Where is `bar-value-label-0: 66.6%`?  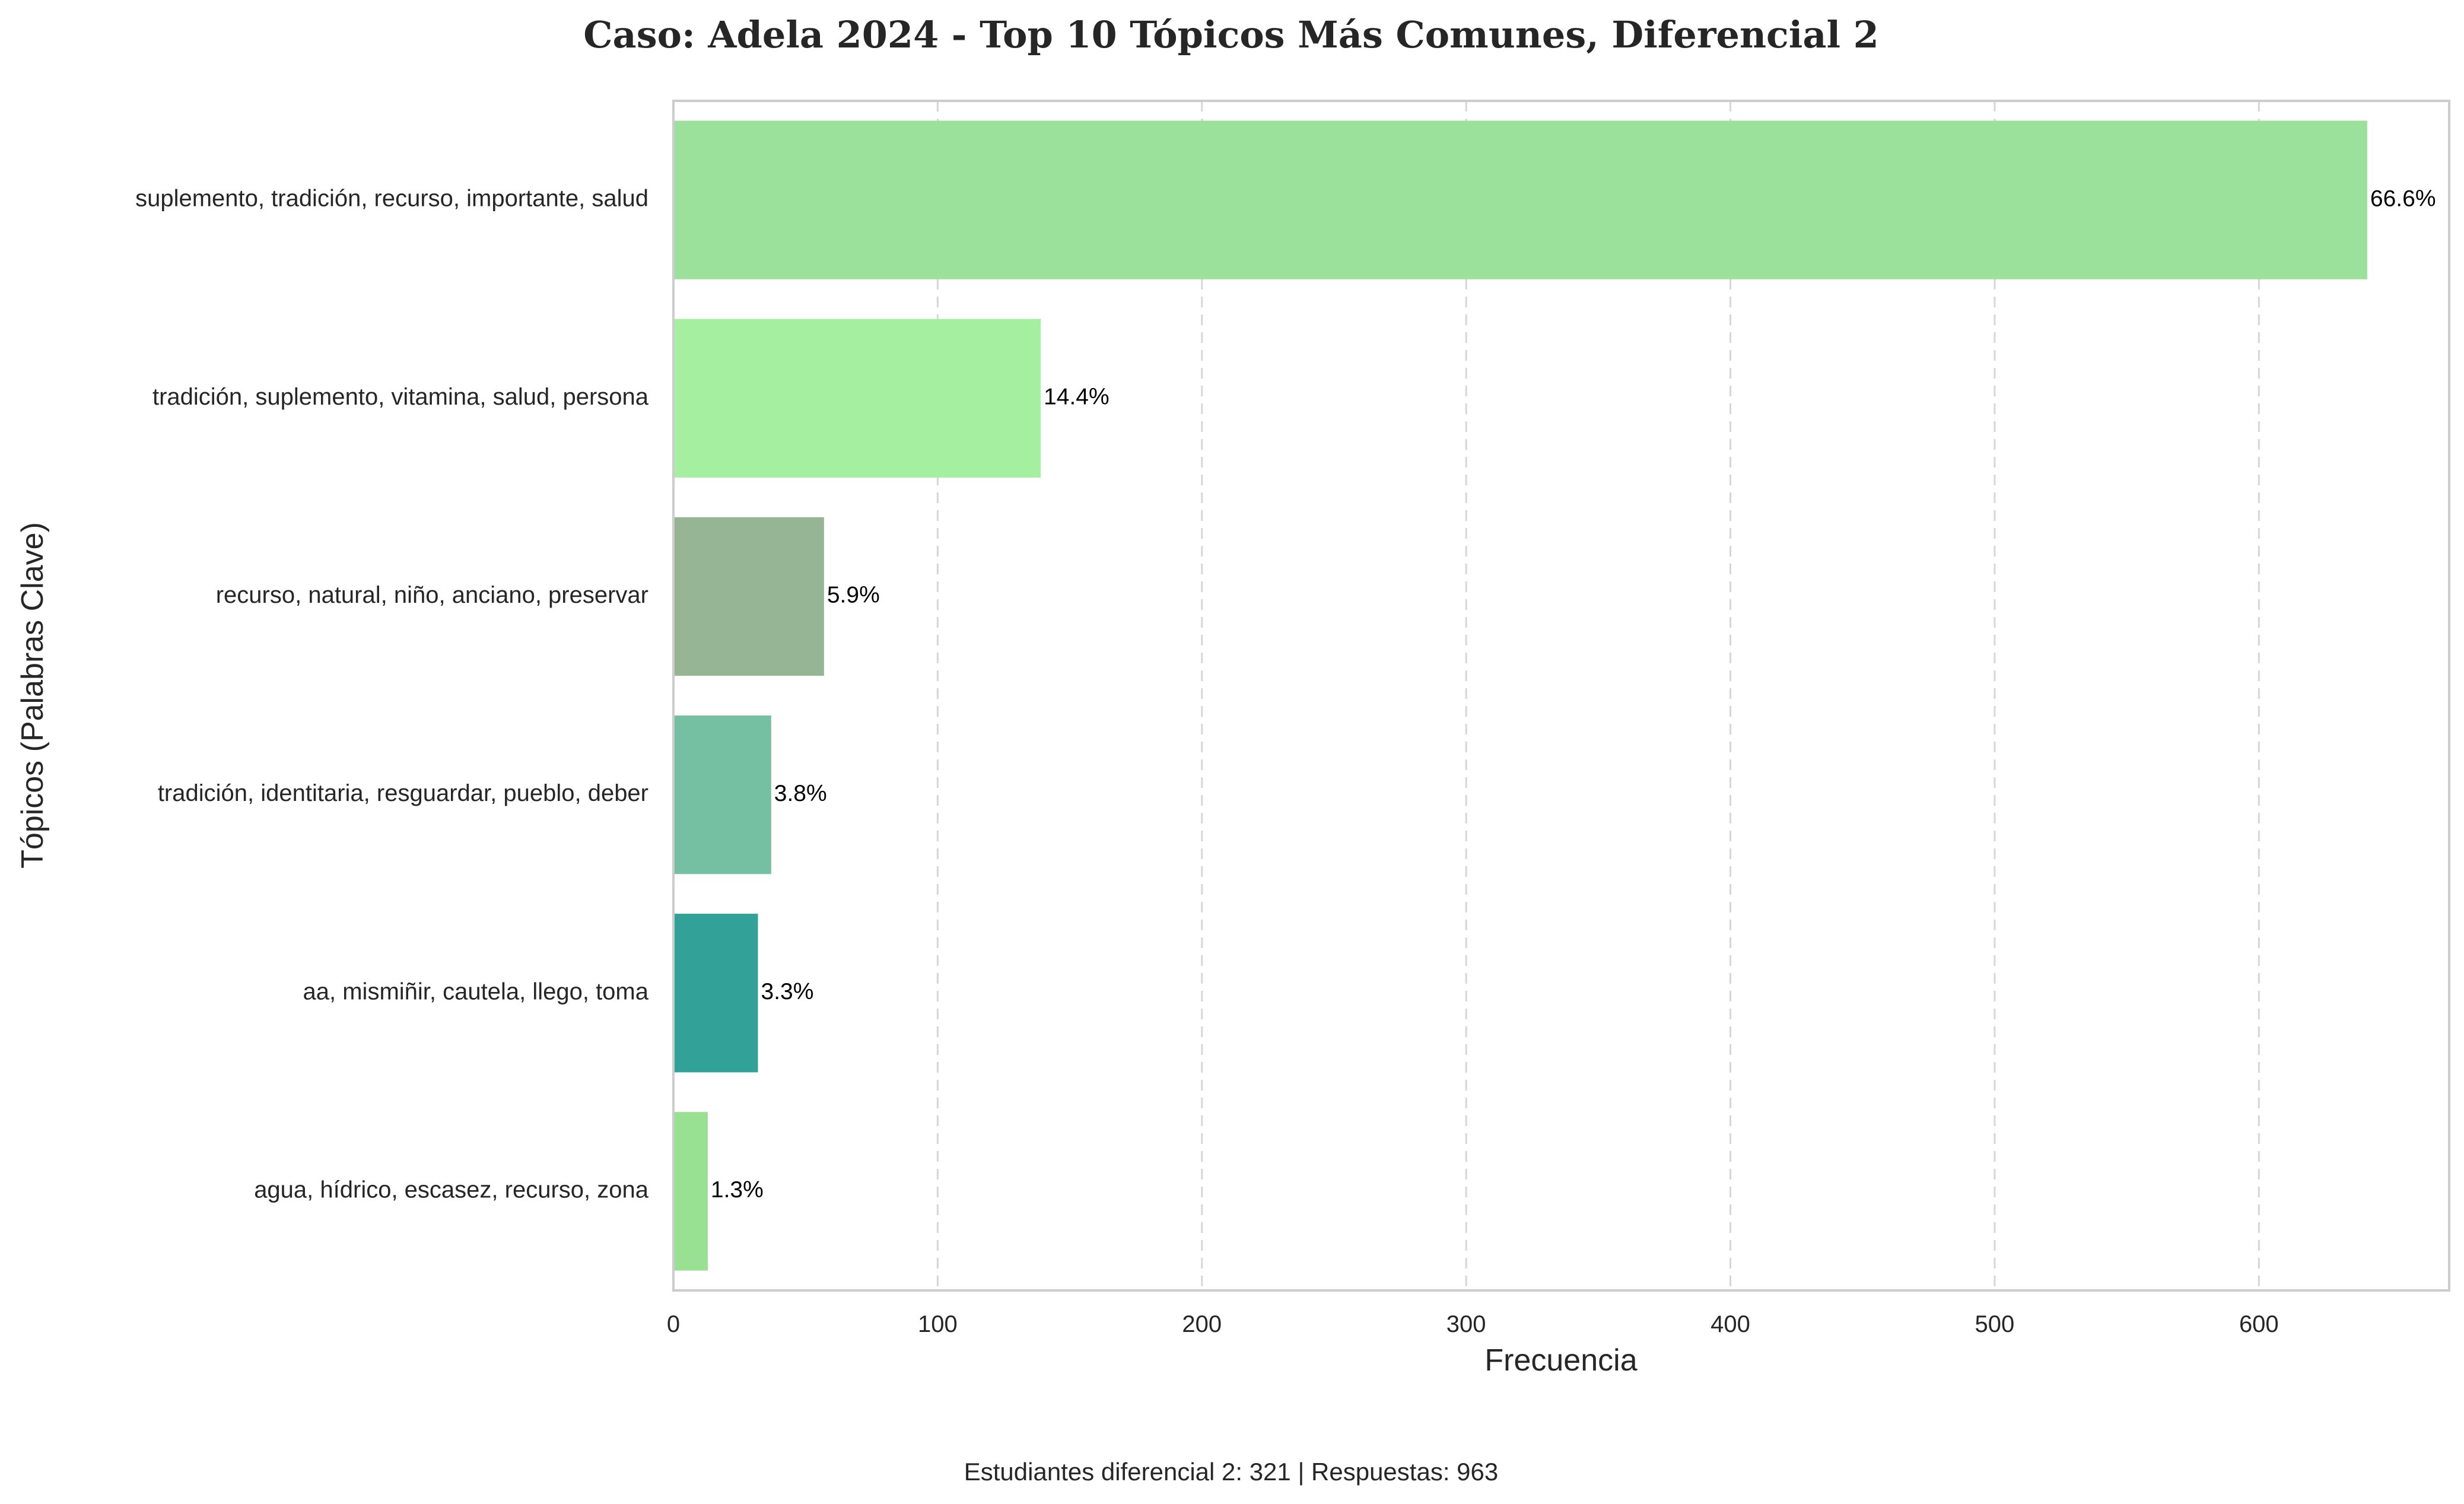 bar-value-label-0: 66.6% is located at coordinates (2403, 198).